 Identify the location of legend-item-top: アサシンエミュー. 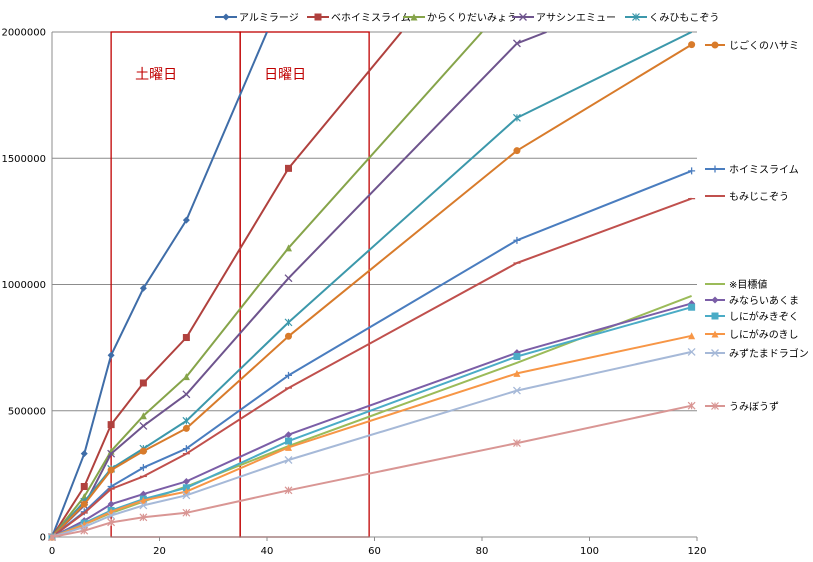
(564, 18).